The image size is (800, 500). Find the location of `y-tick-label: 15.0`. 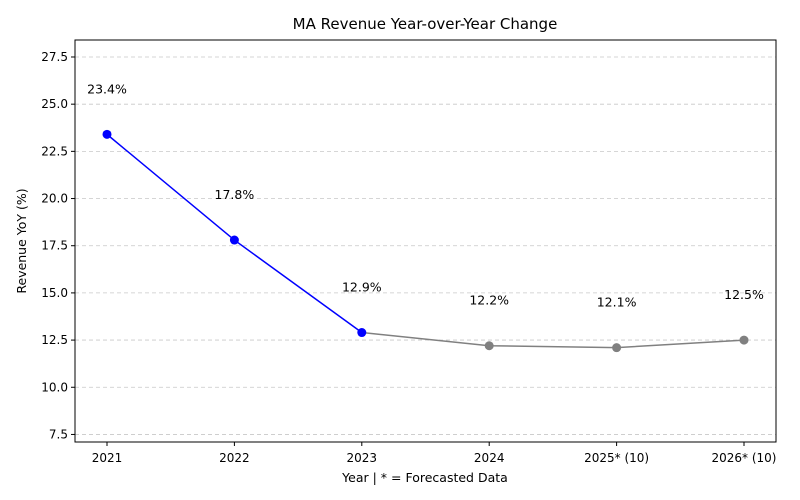

y-tick-label: 15.0 is located at coordinates (54, 293).